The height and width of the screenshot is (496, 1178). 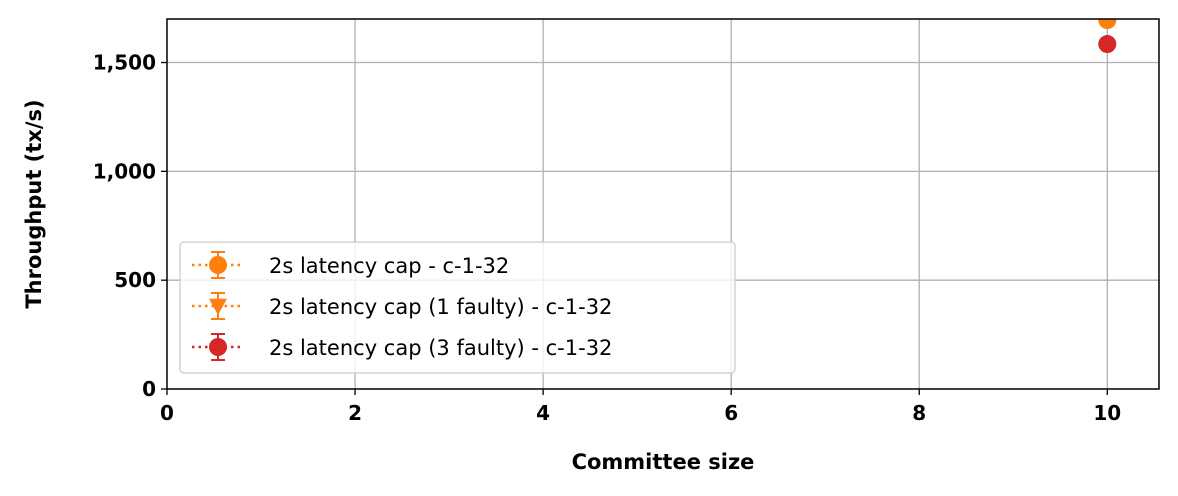 What do you see at coordinates (34, 203) in the screenshot?
I see `y-axis-label: Throughput (tx/s)` at bounding box center [34, 203].